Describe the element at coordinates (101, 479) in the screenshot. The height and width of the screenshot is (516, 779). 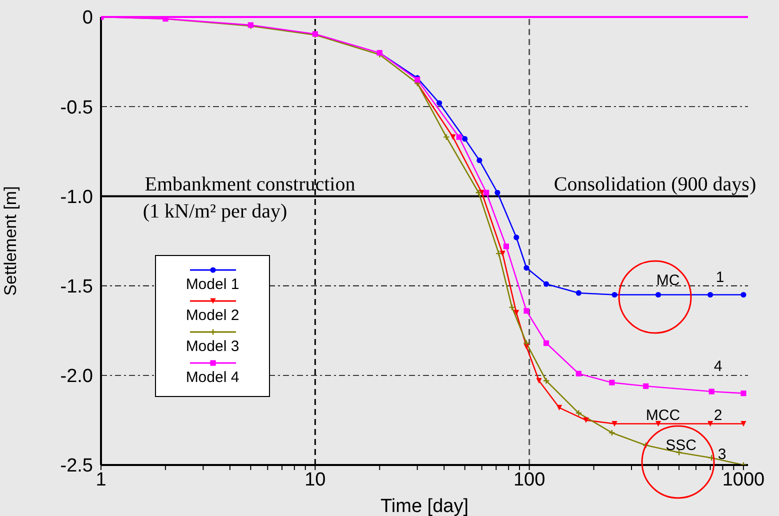
I see `x-tick-label: 1` at that location.